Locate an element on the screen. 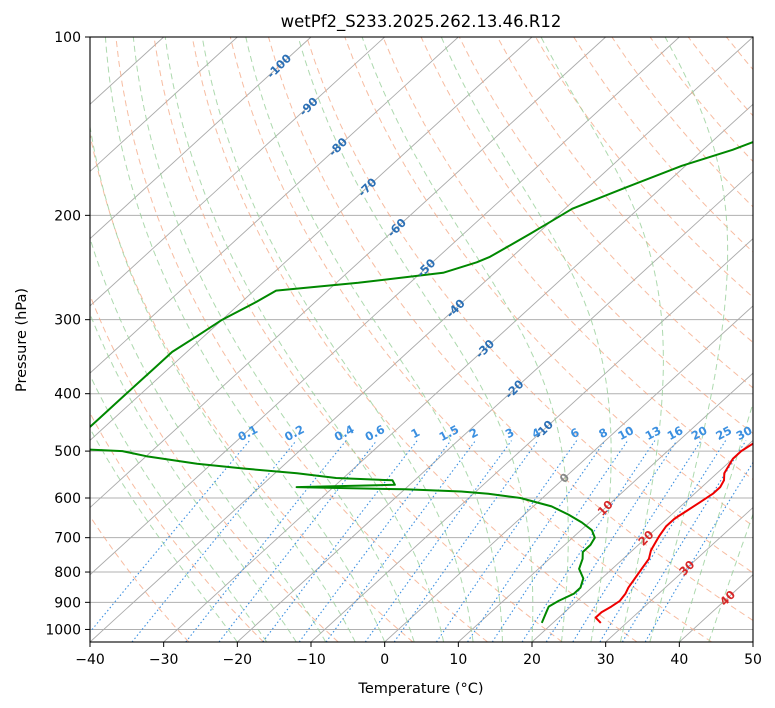 This screenshot has width=775, height=708. x-axis-label: Temperature (°C) is located at coordinates (420, 689).